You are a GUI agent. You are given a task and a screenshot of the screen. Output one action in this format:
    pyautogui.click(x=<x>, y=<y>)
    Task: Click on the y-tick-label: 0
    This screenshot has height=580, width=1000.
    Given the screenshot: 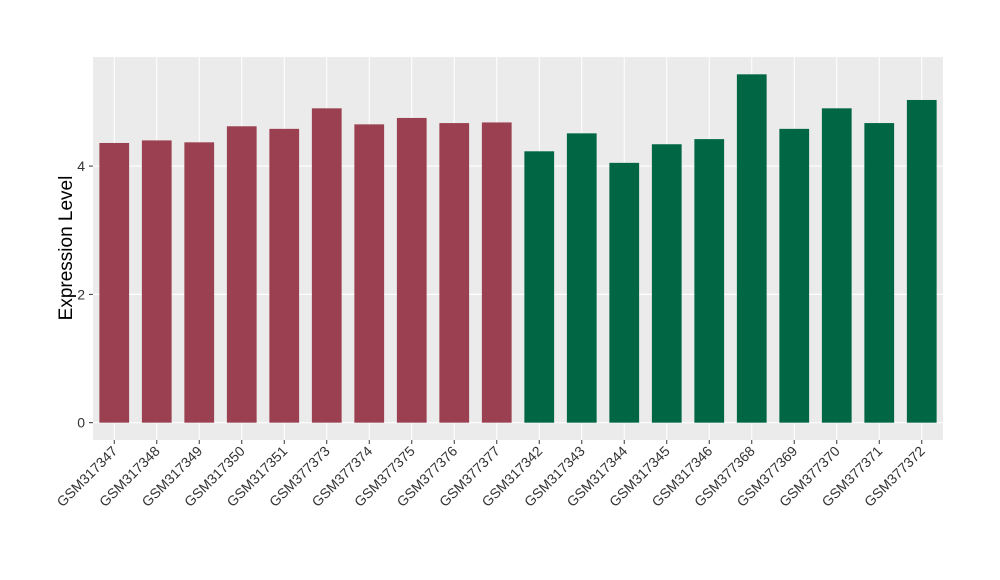 What is the action you would take?
    pyautogui.click(x=81, y=423)
    